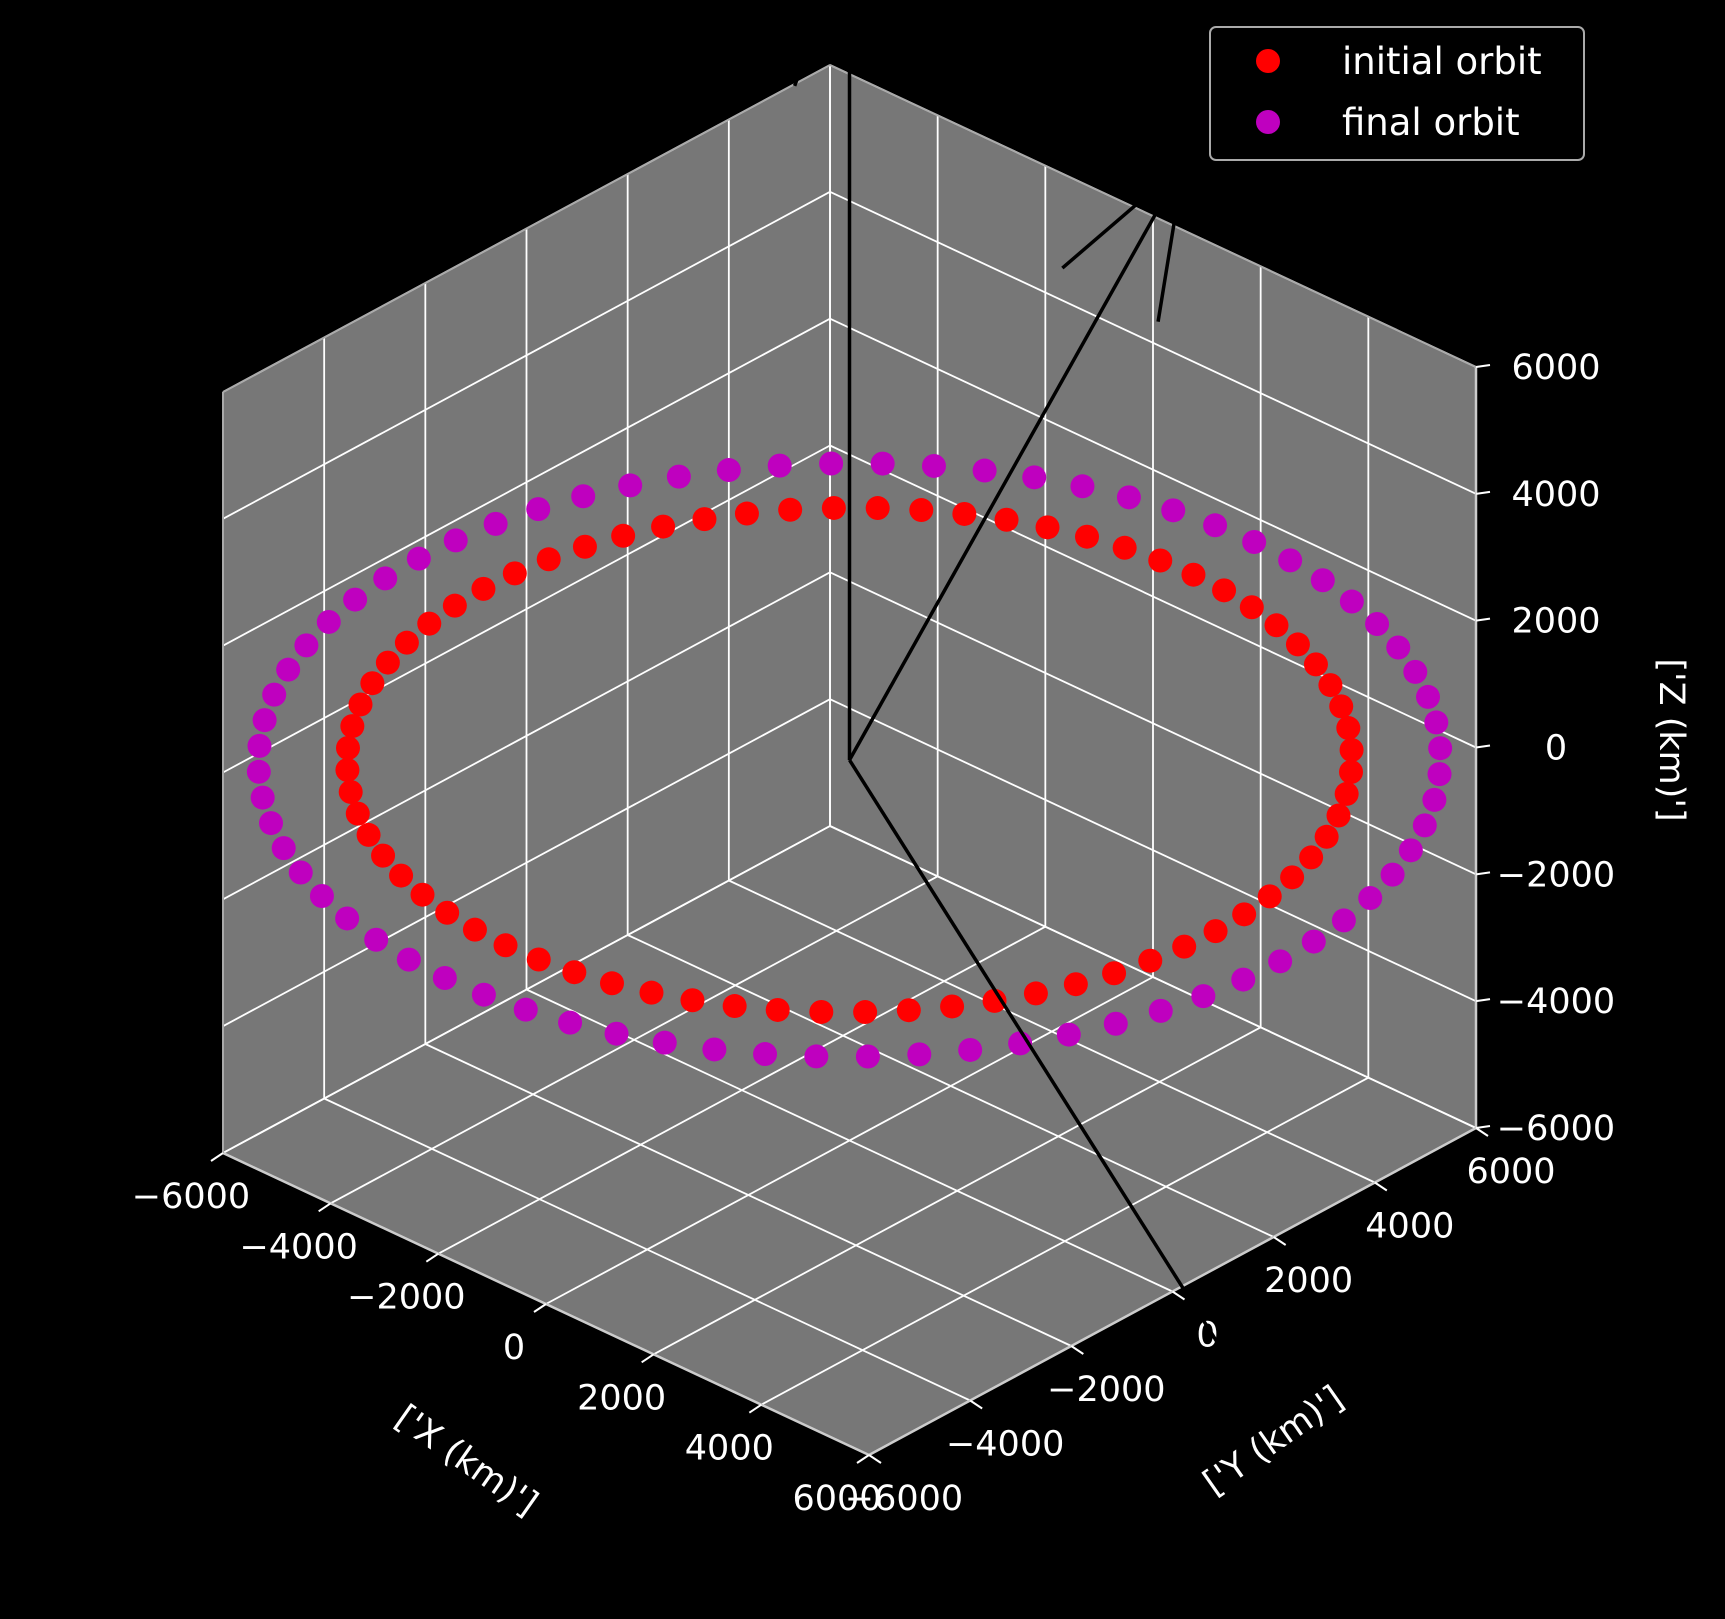 This screenshot has width=1725, height=1619. Describe the element at coordinates (1106, 1390) in the screenshot. I see `y-tick-label: −2000` at that location.